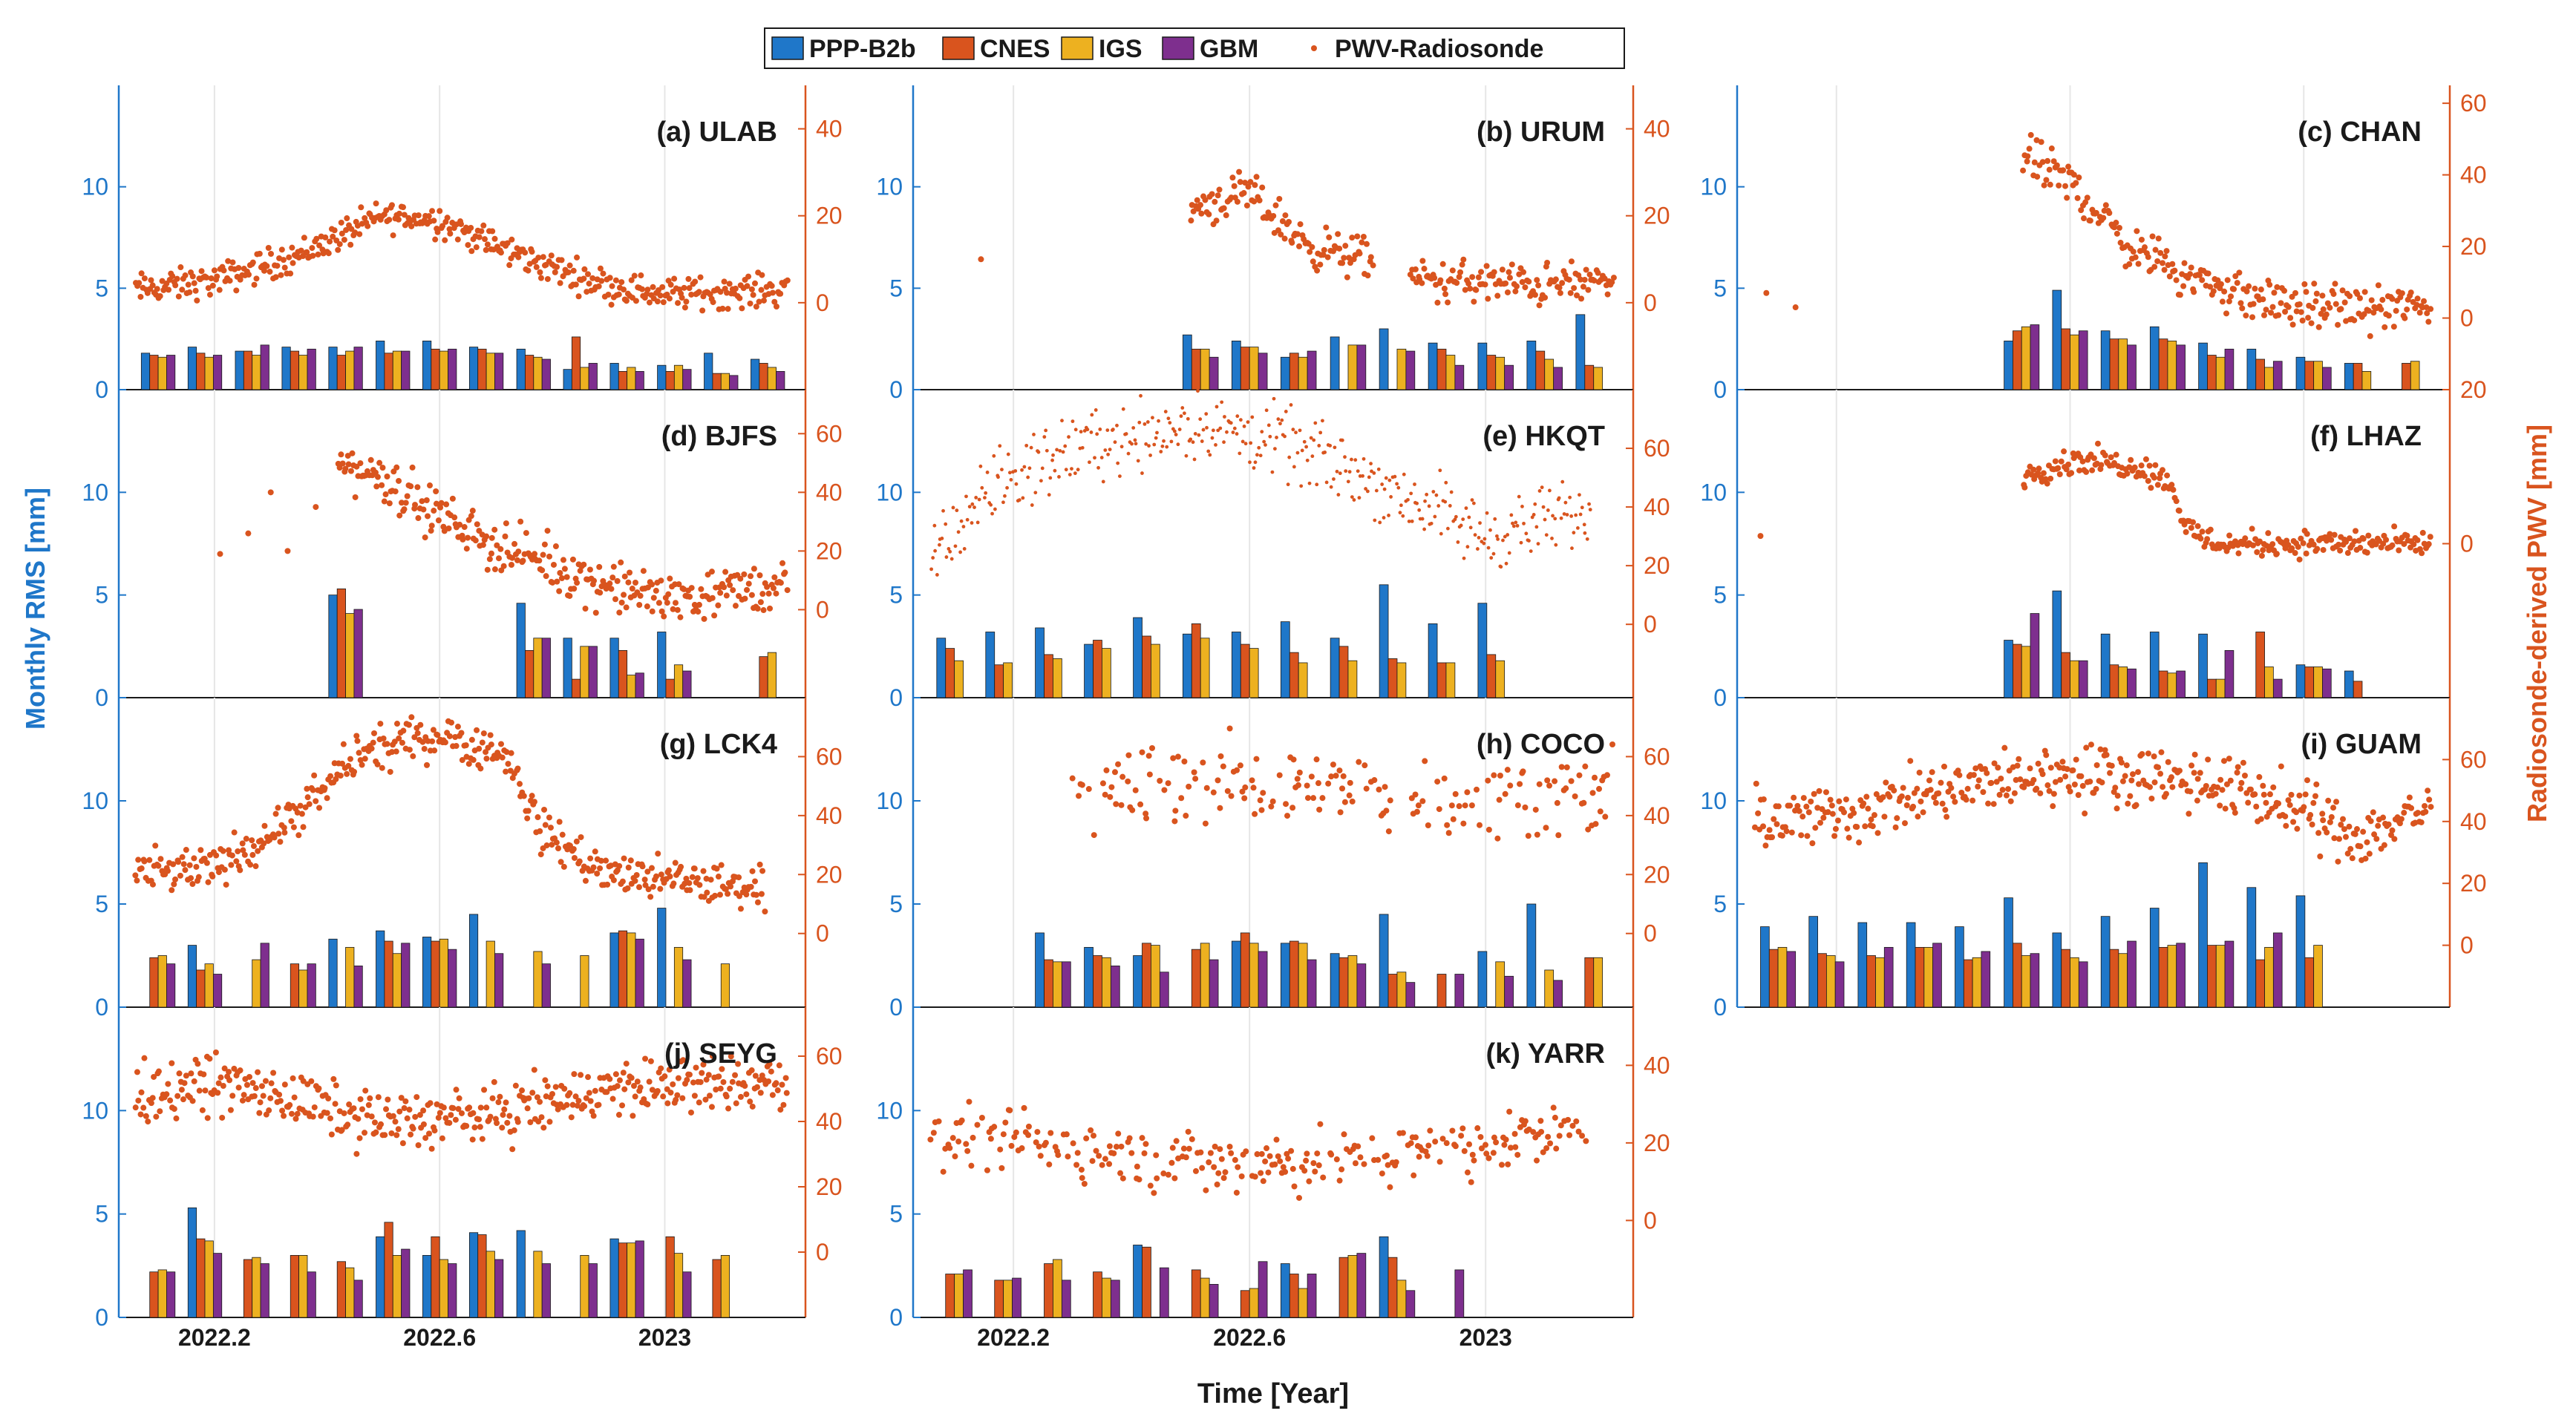 This screenshot has height=1428, width=2576. What do you see at coordinates (896, 1317) in the screenshot?
I see `tick-label-left: 0` at bounding box center [896, 1317].